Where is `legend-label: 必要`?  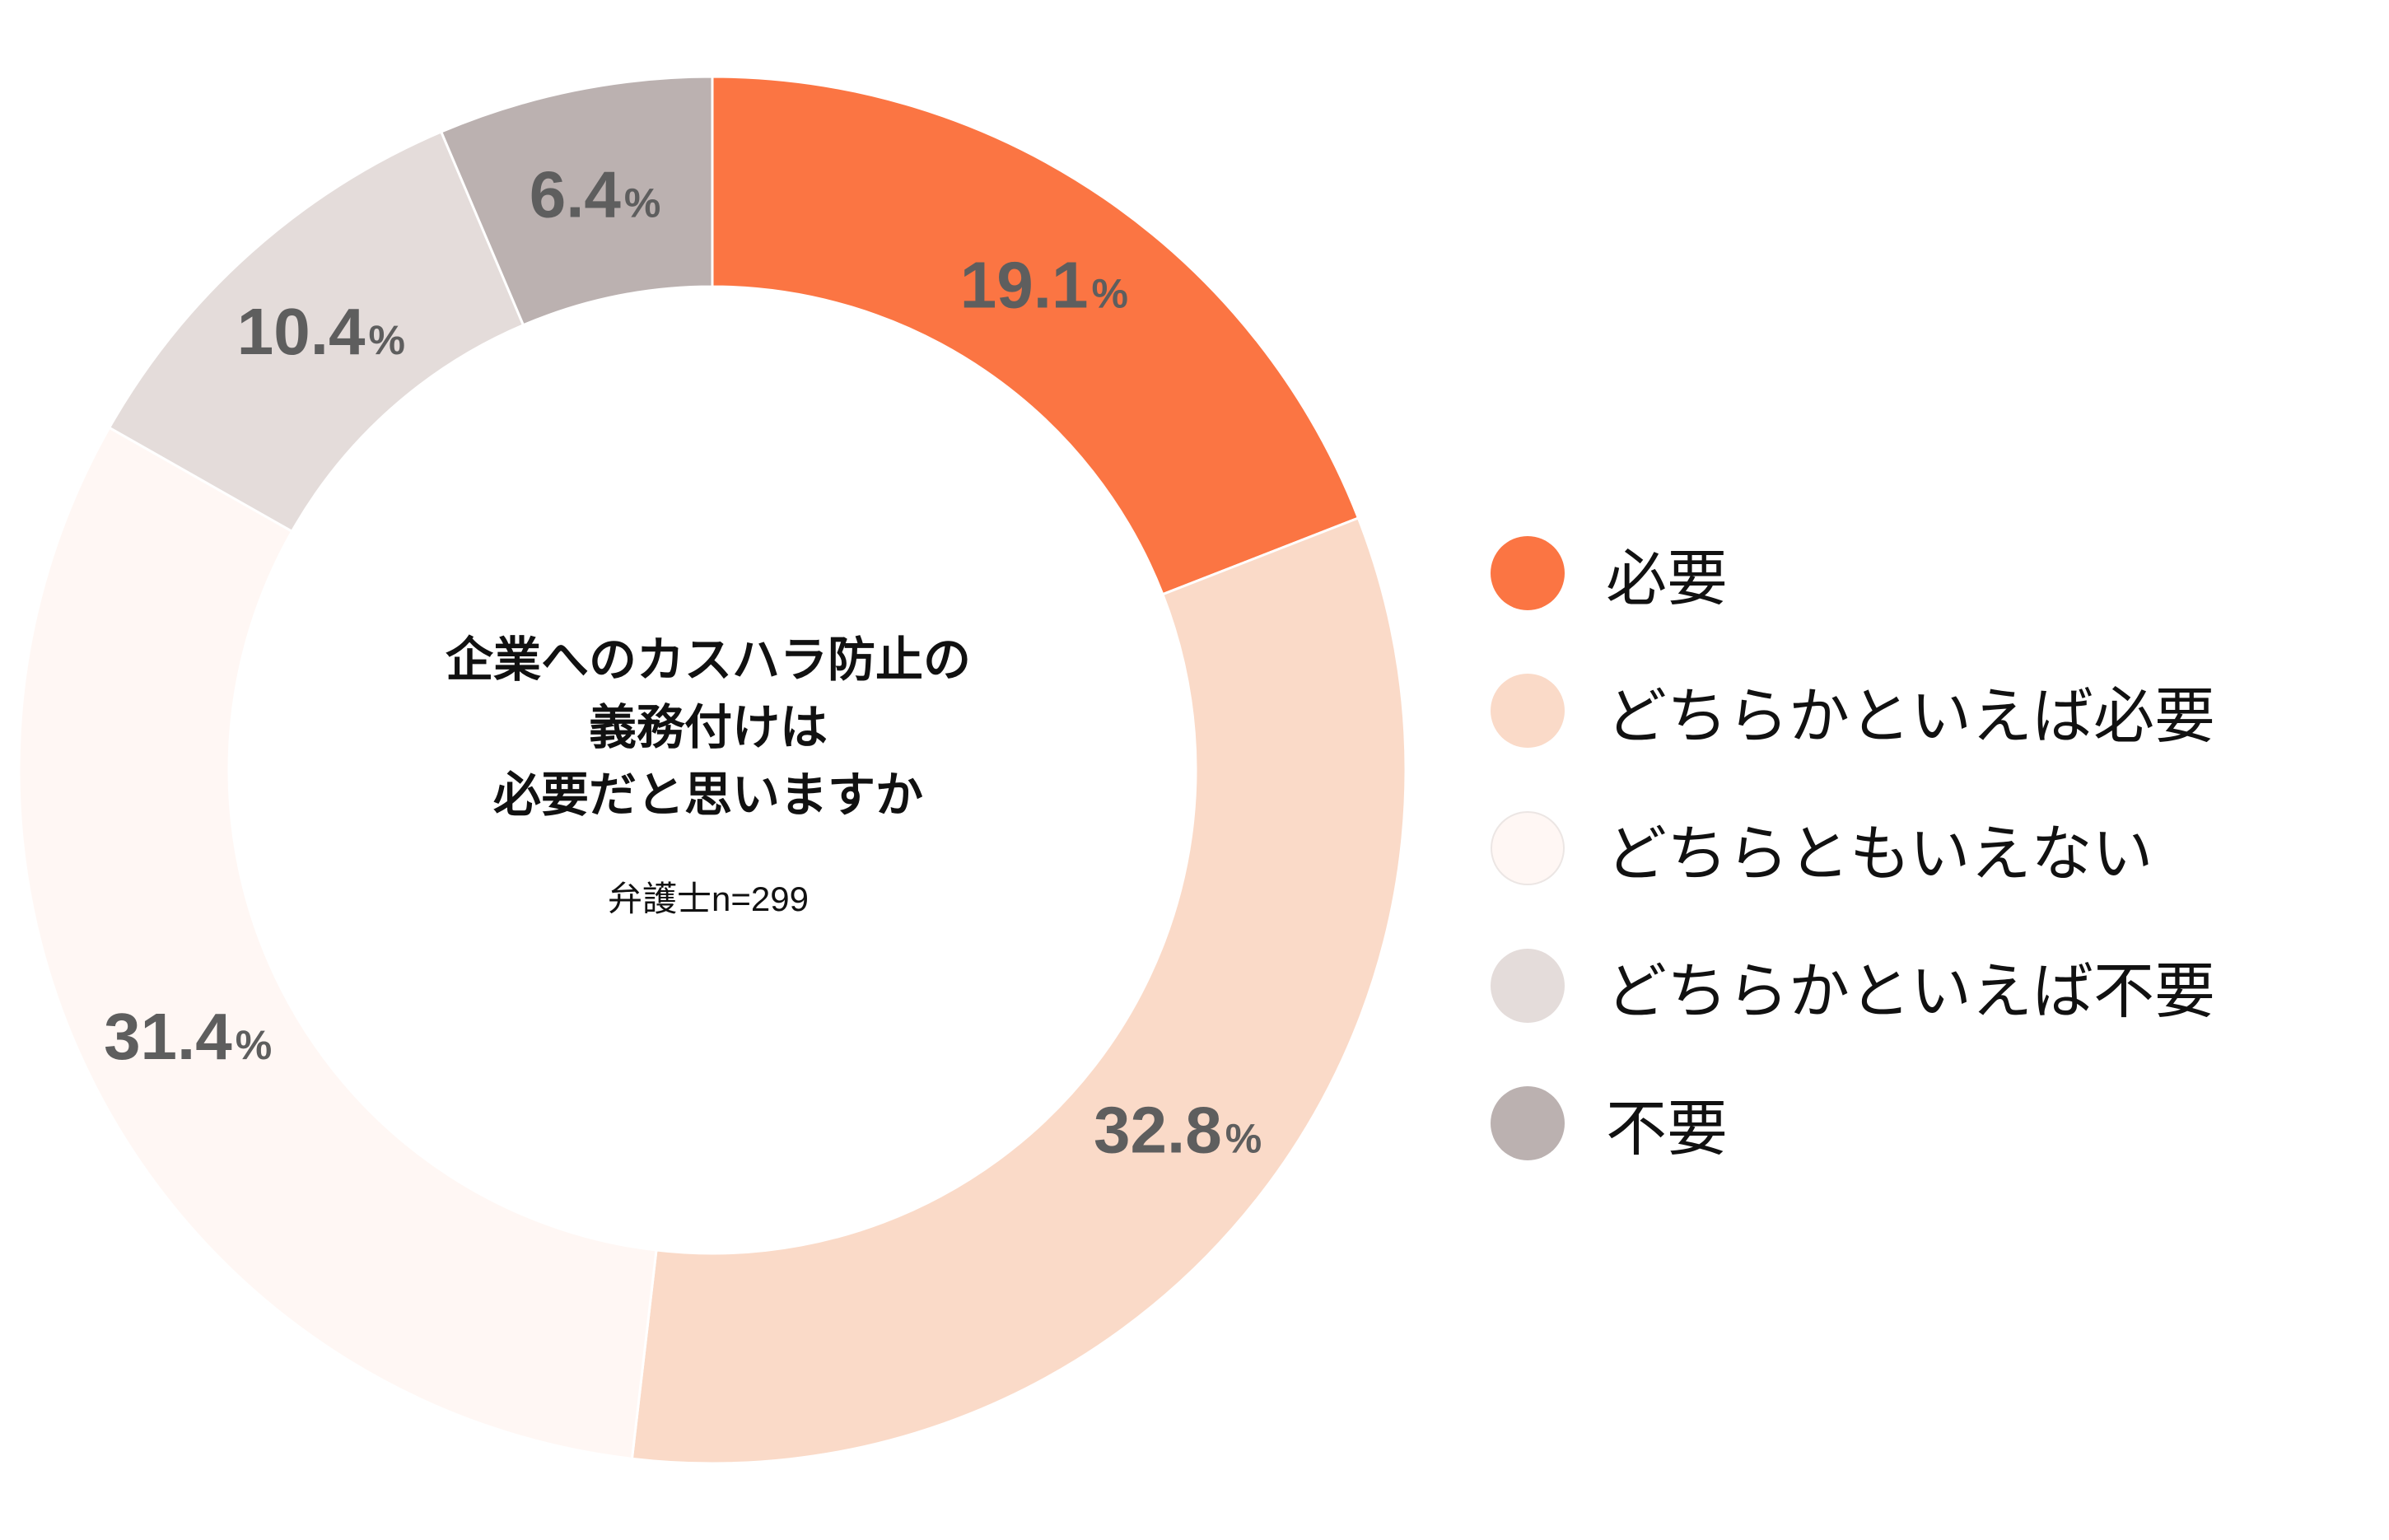 legend-label: 必要 is located at coordinates (1667, 578).